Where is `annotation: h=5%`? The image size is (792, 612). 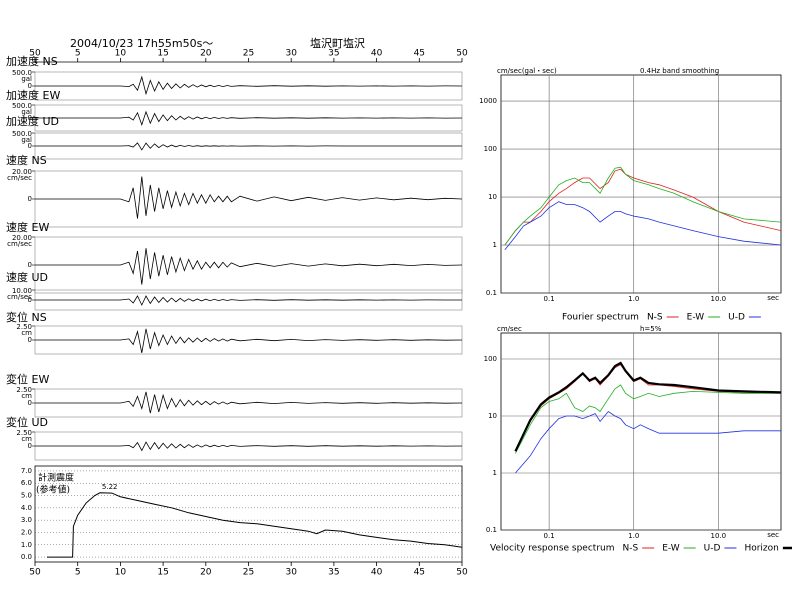
annotation: h=5% is located at coordinates (651, 329).